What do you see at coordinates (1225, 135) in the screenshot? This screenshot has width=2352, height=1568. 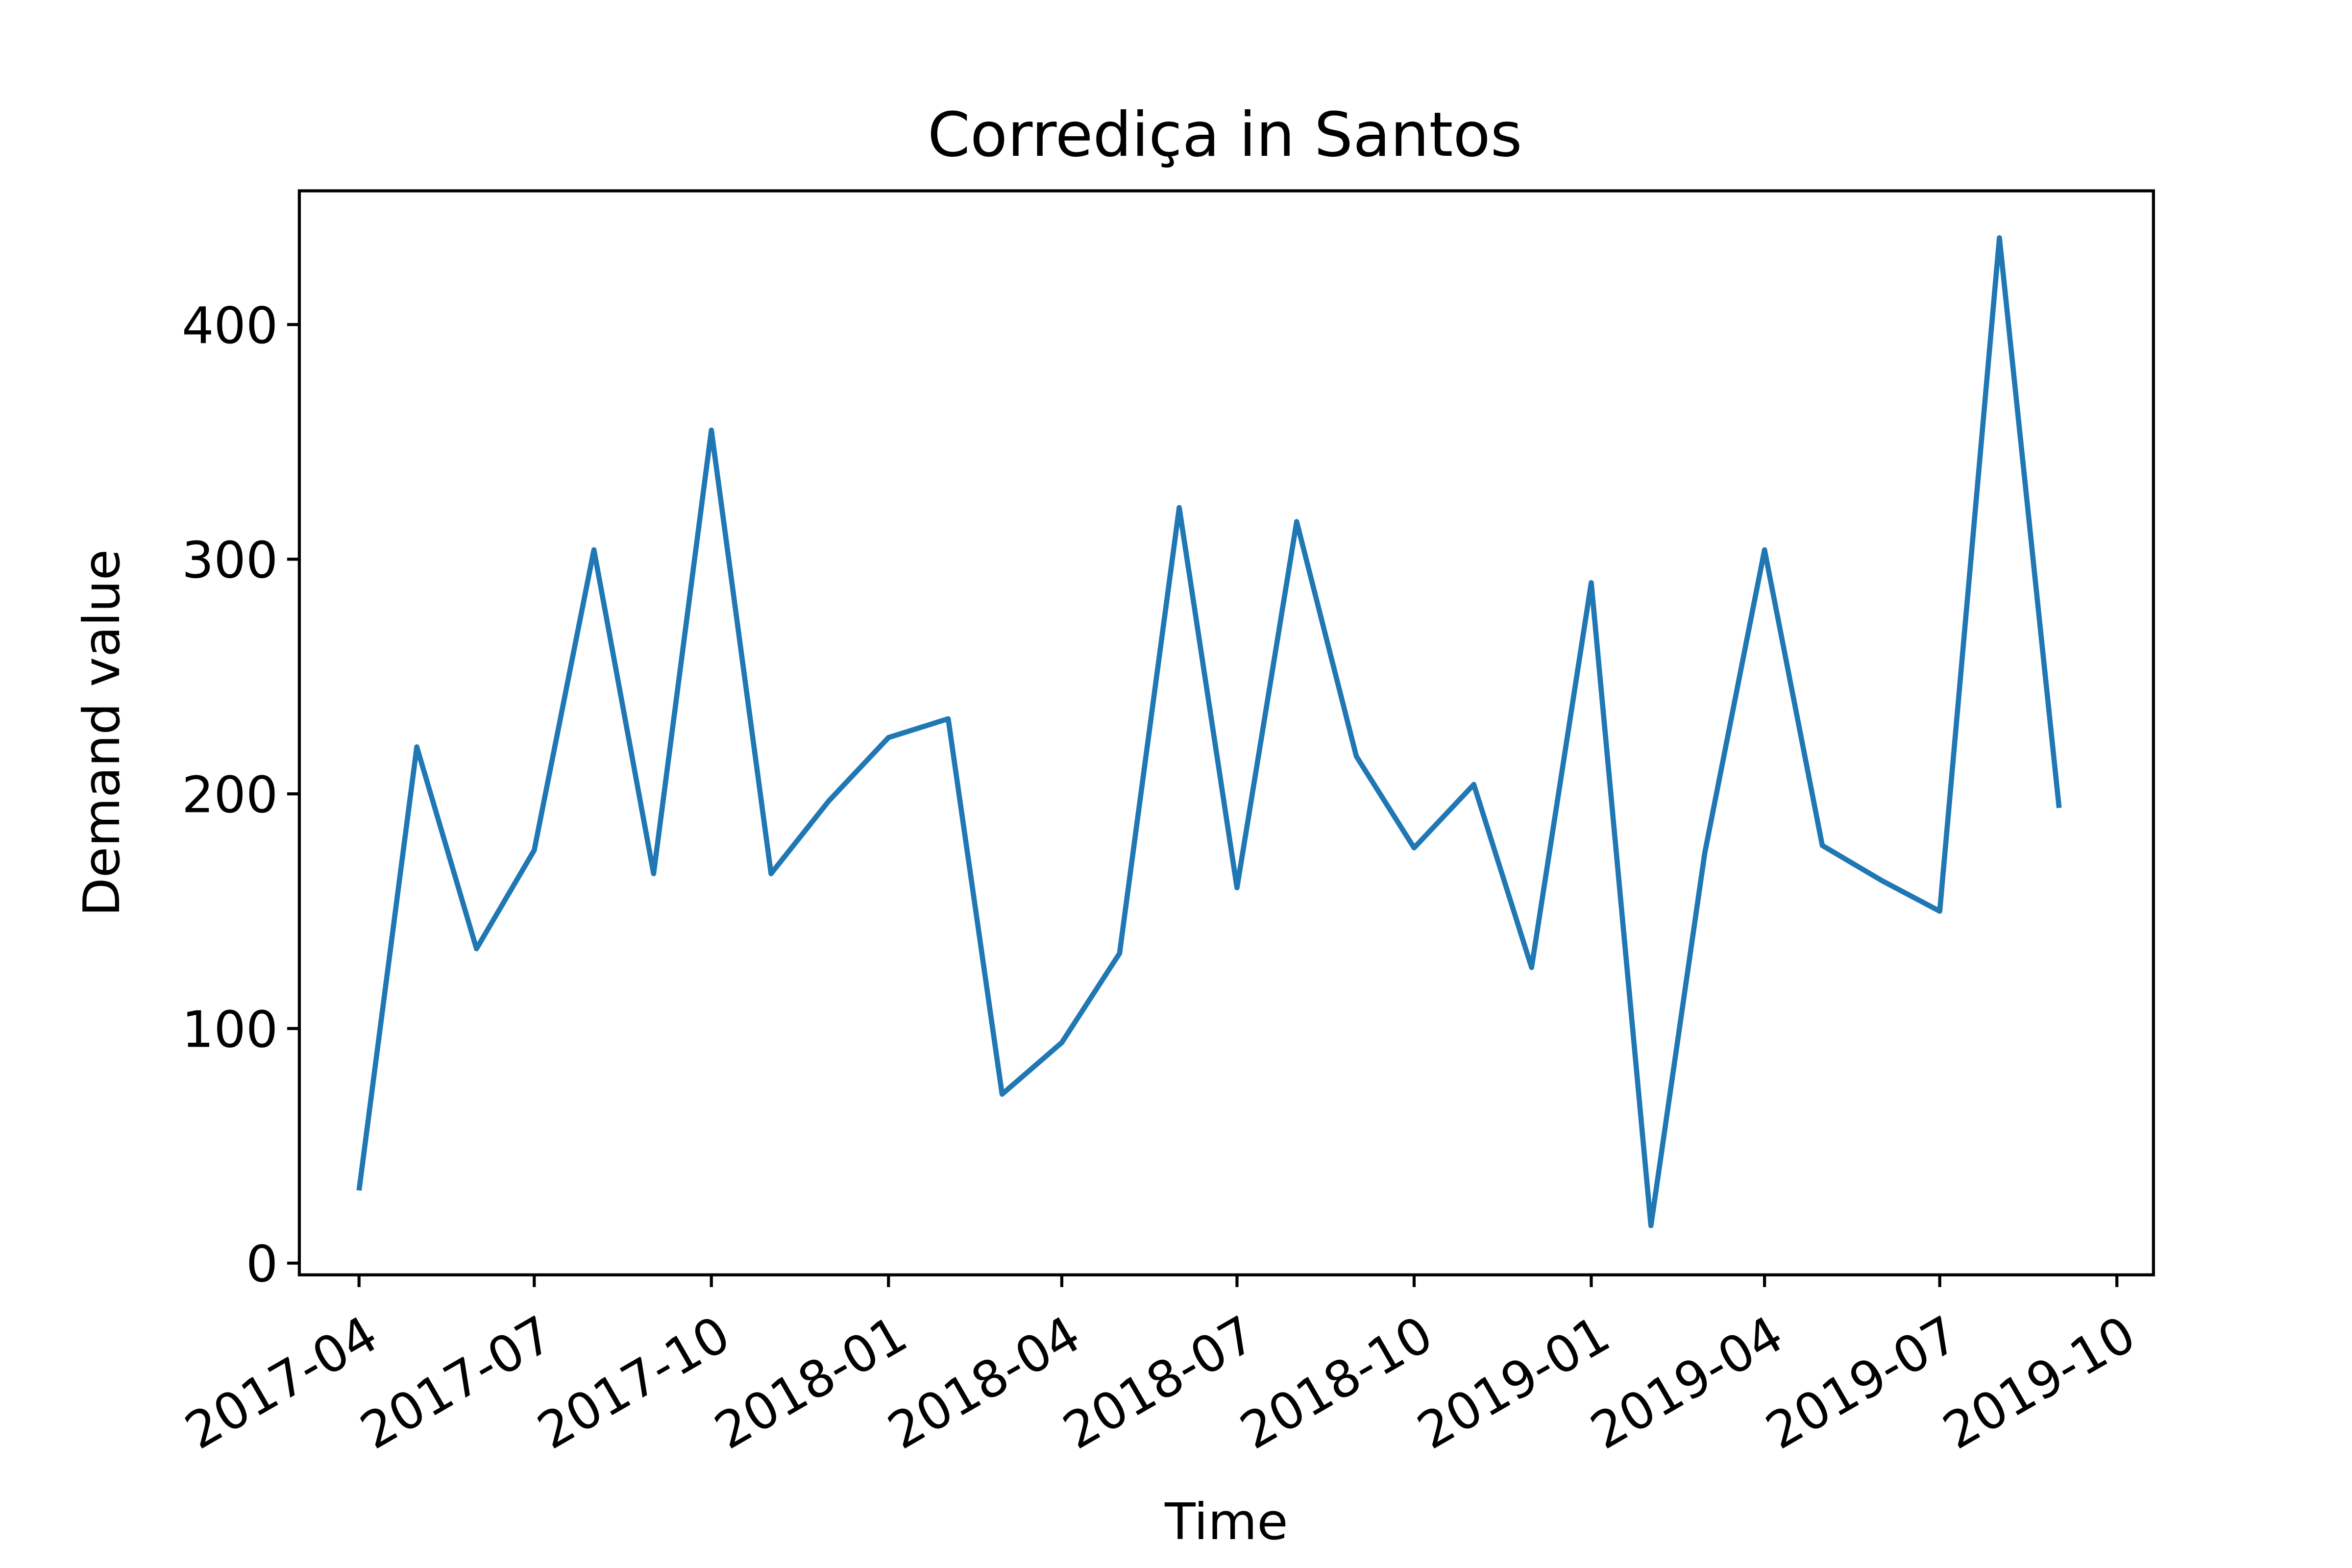 I see `chart-title: Corrediça in Santos` at bounding box center [1225, 135].